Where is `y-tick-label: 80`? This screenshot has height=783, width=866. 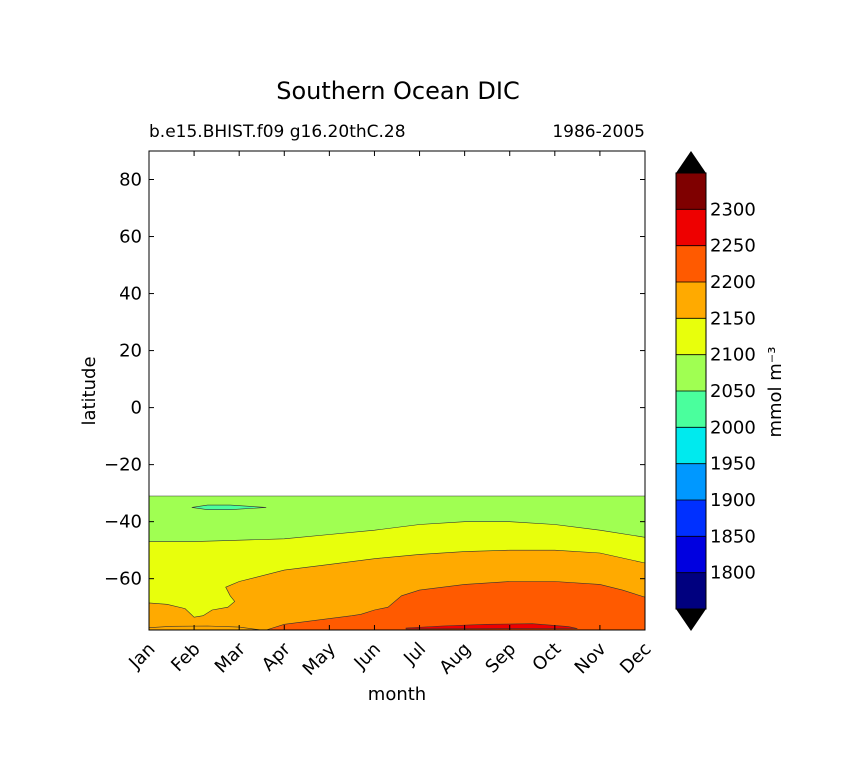 y-tick-label: 80 is located at coordinates (130, 180).